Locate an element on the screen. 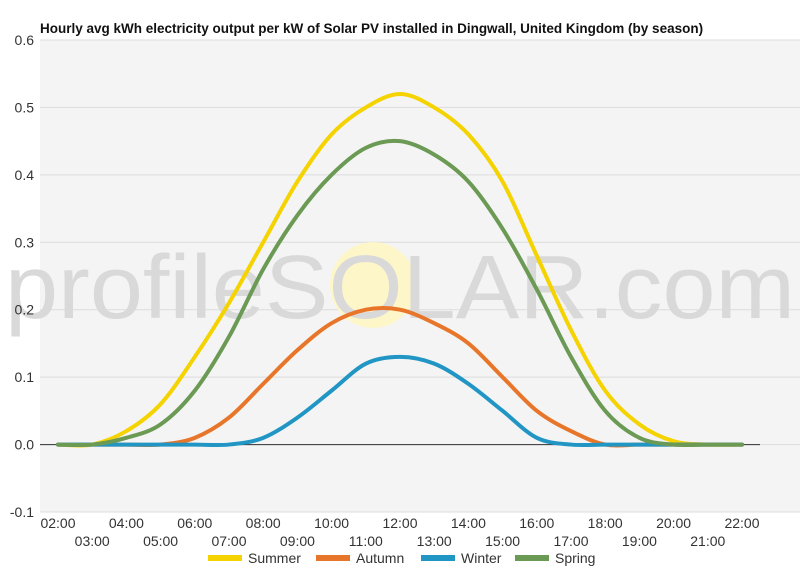 The height and width of the screenshot is (570, 800). x-tick-label: 04:00 is located at coordinates (126, 523).